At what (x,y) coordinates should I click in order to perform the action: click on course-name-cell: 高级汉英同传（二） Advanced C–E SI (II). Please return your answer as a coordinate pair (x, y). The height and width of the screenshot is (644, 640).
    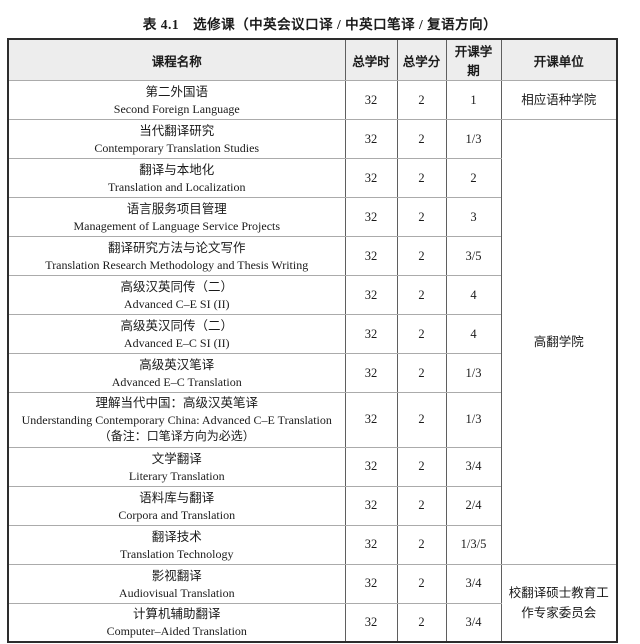
    Looking at the image, I should click on (176, 295).